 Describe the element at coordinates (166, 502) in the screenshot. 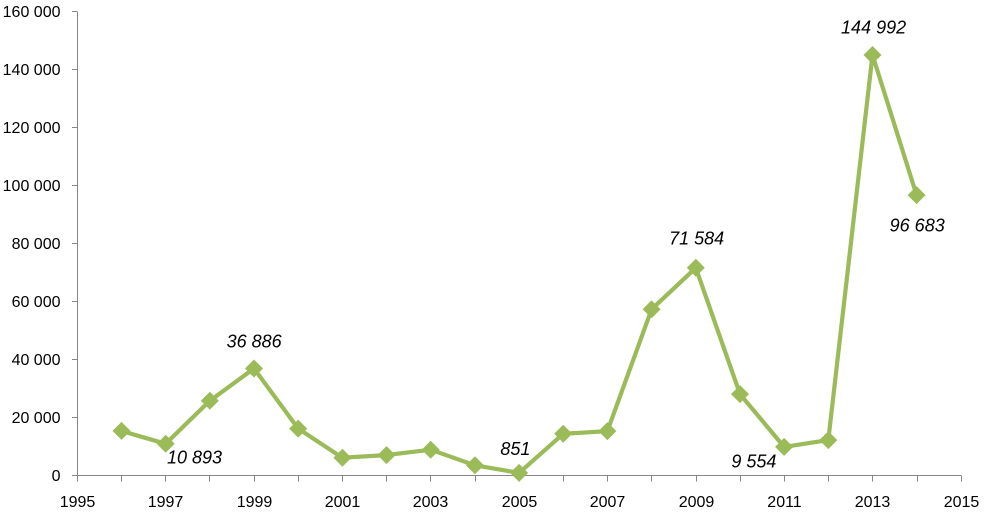

I see `svg-text: 1997` at that location.